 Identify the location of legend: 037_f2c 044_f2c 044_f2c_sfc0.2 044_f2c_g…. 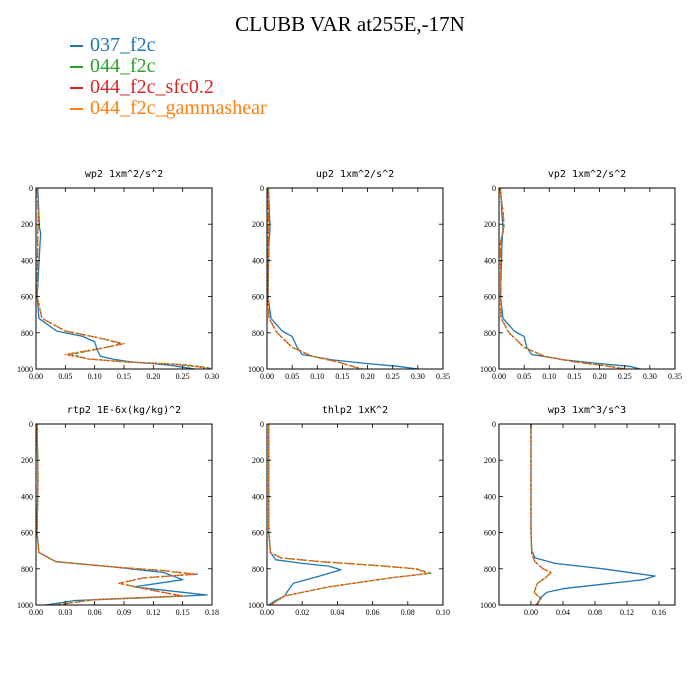
(168, 77).